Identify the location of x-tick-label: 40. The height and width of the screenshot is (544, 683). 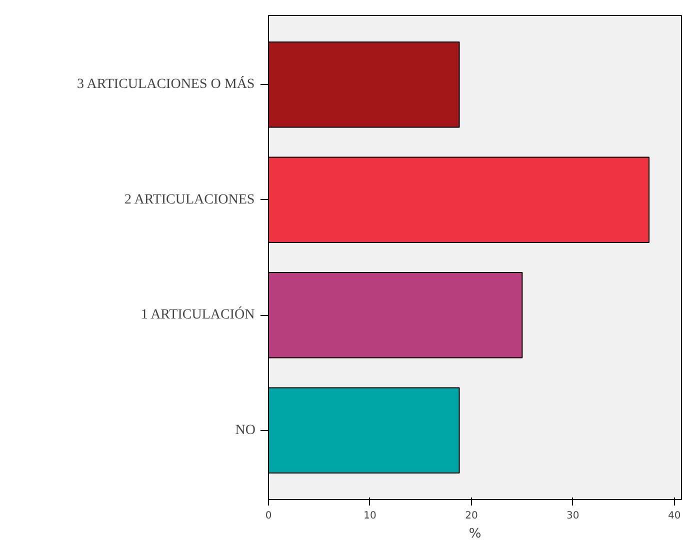
(674, 516).